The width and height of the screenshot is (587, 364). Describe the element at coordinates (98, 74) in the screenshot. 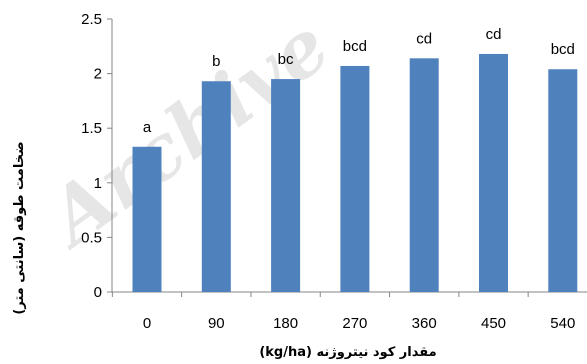

I see `y-tick-label: 2` at that location.